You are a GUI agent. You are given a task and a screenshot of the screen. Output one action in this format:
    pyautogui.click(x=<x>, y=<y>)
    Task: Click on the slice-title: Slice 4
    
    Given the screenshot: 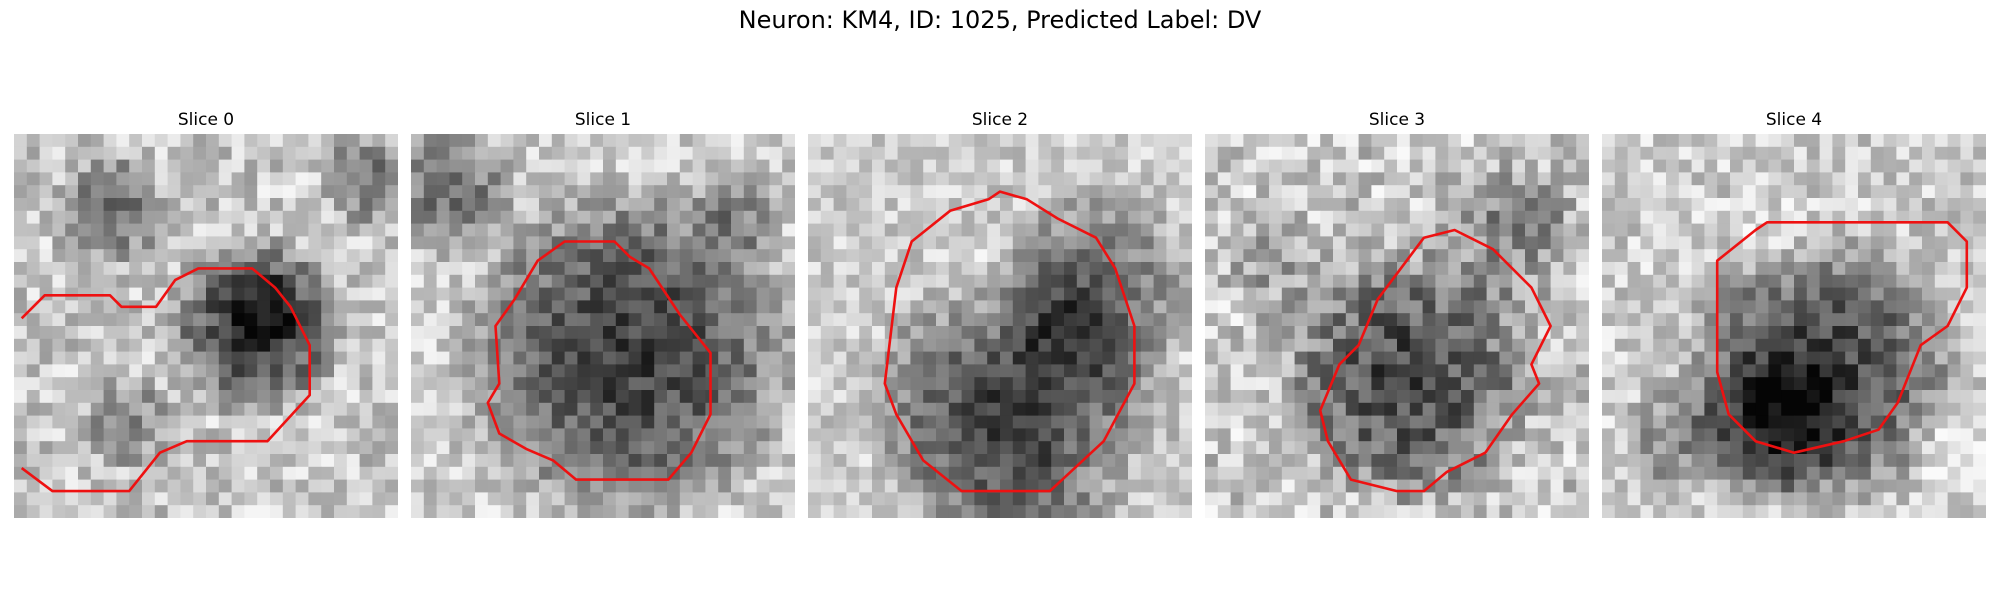 What is the action you would take?
    pyautogui.click(x=1794, y=120)
    